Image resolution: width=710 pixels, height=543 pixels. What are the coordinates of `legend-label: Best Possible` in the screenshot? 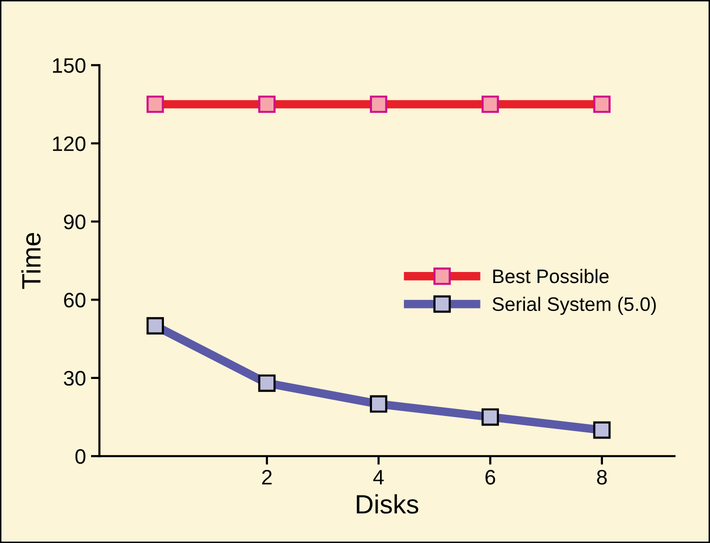 It's located at (551, 276).